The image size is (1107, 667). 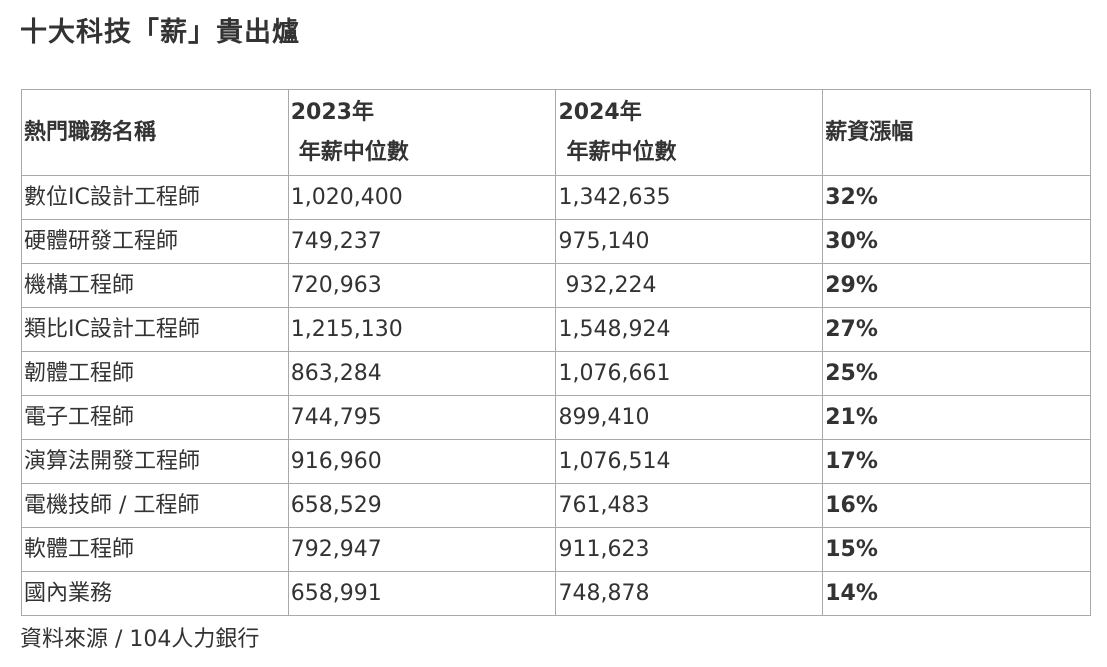 I want to click on page-title: 十大科技「薪」貴出爐, so click(x=160, y=32).